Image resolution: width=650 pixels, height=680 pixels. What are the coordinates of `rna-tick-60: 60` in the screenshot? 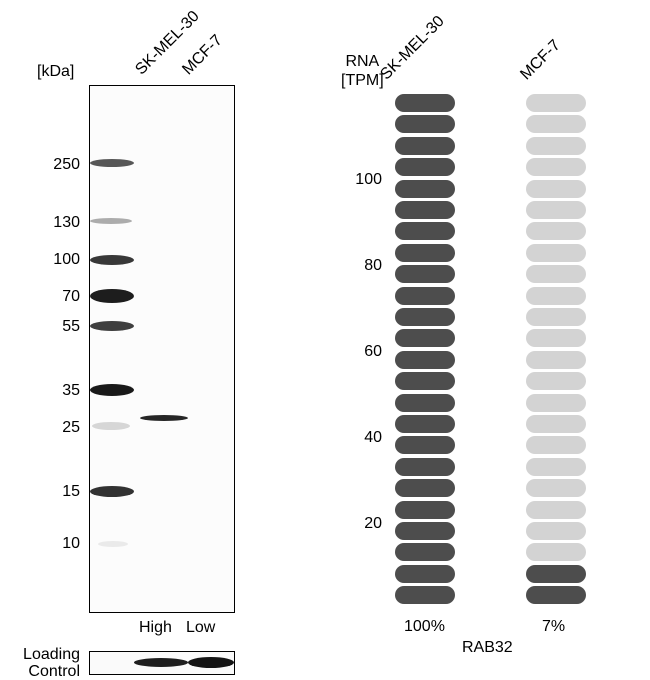 It's located at (373, 351).